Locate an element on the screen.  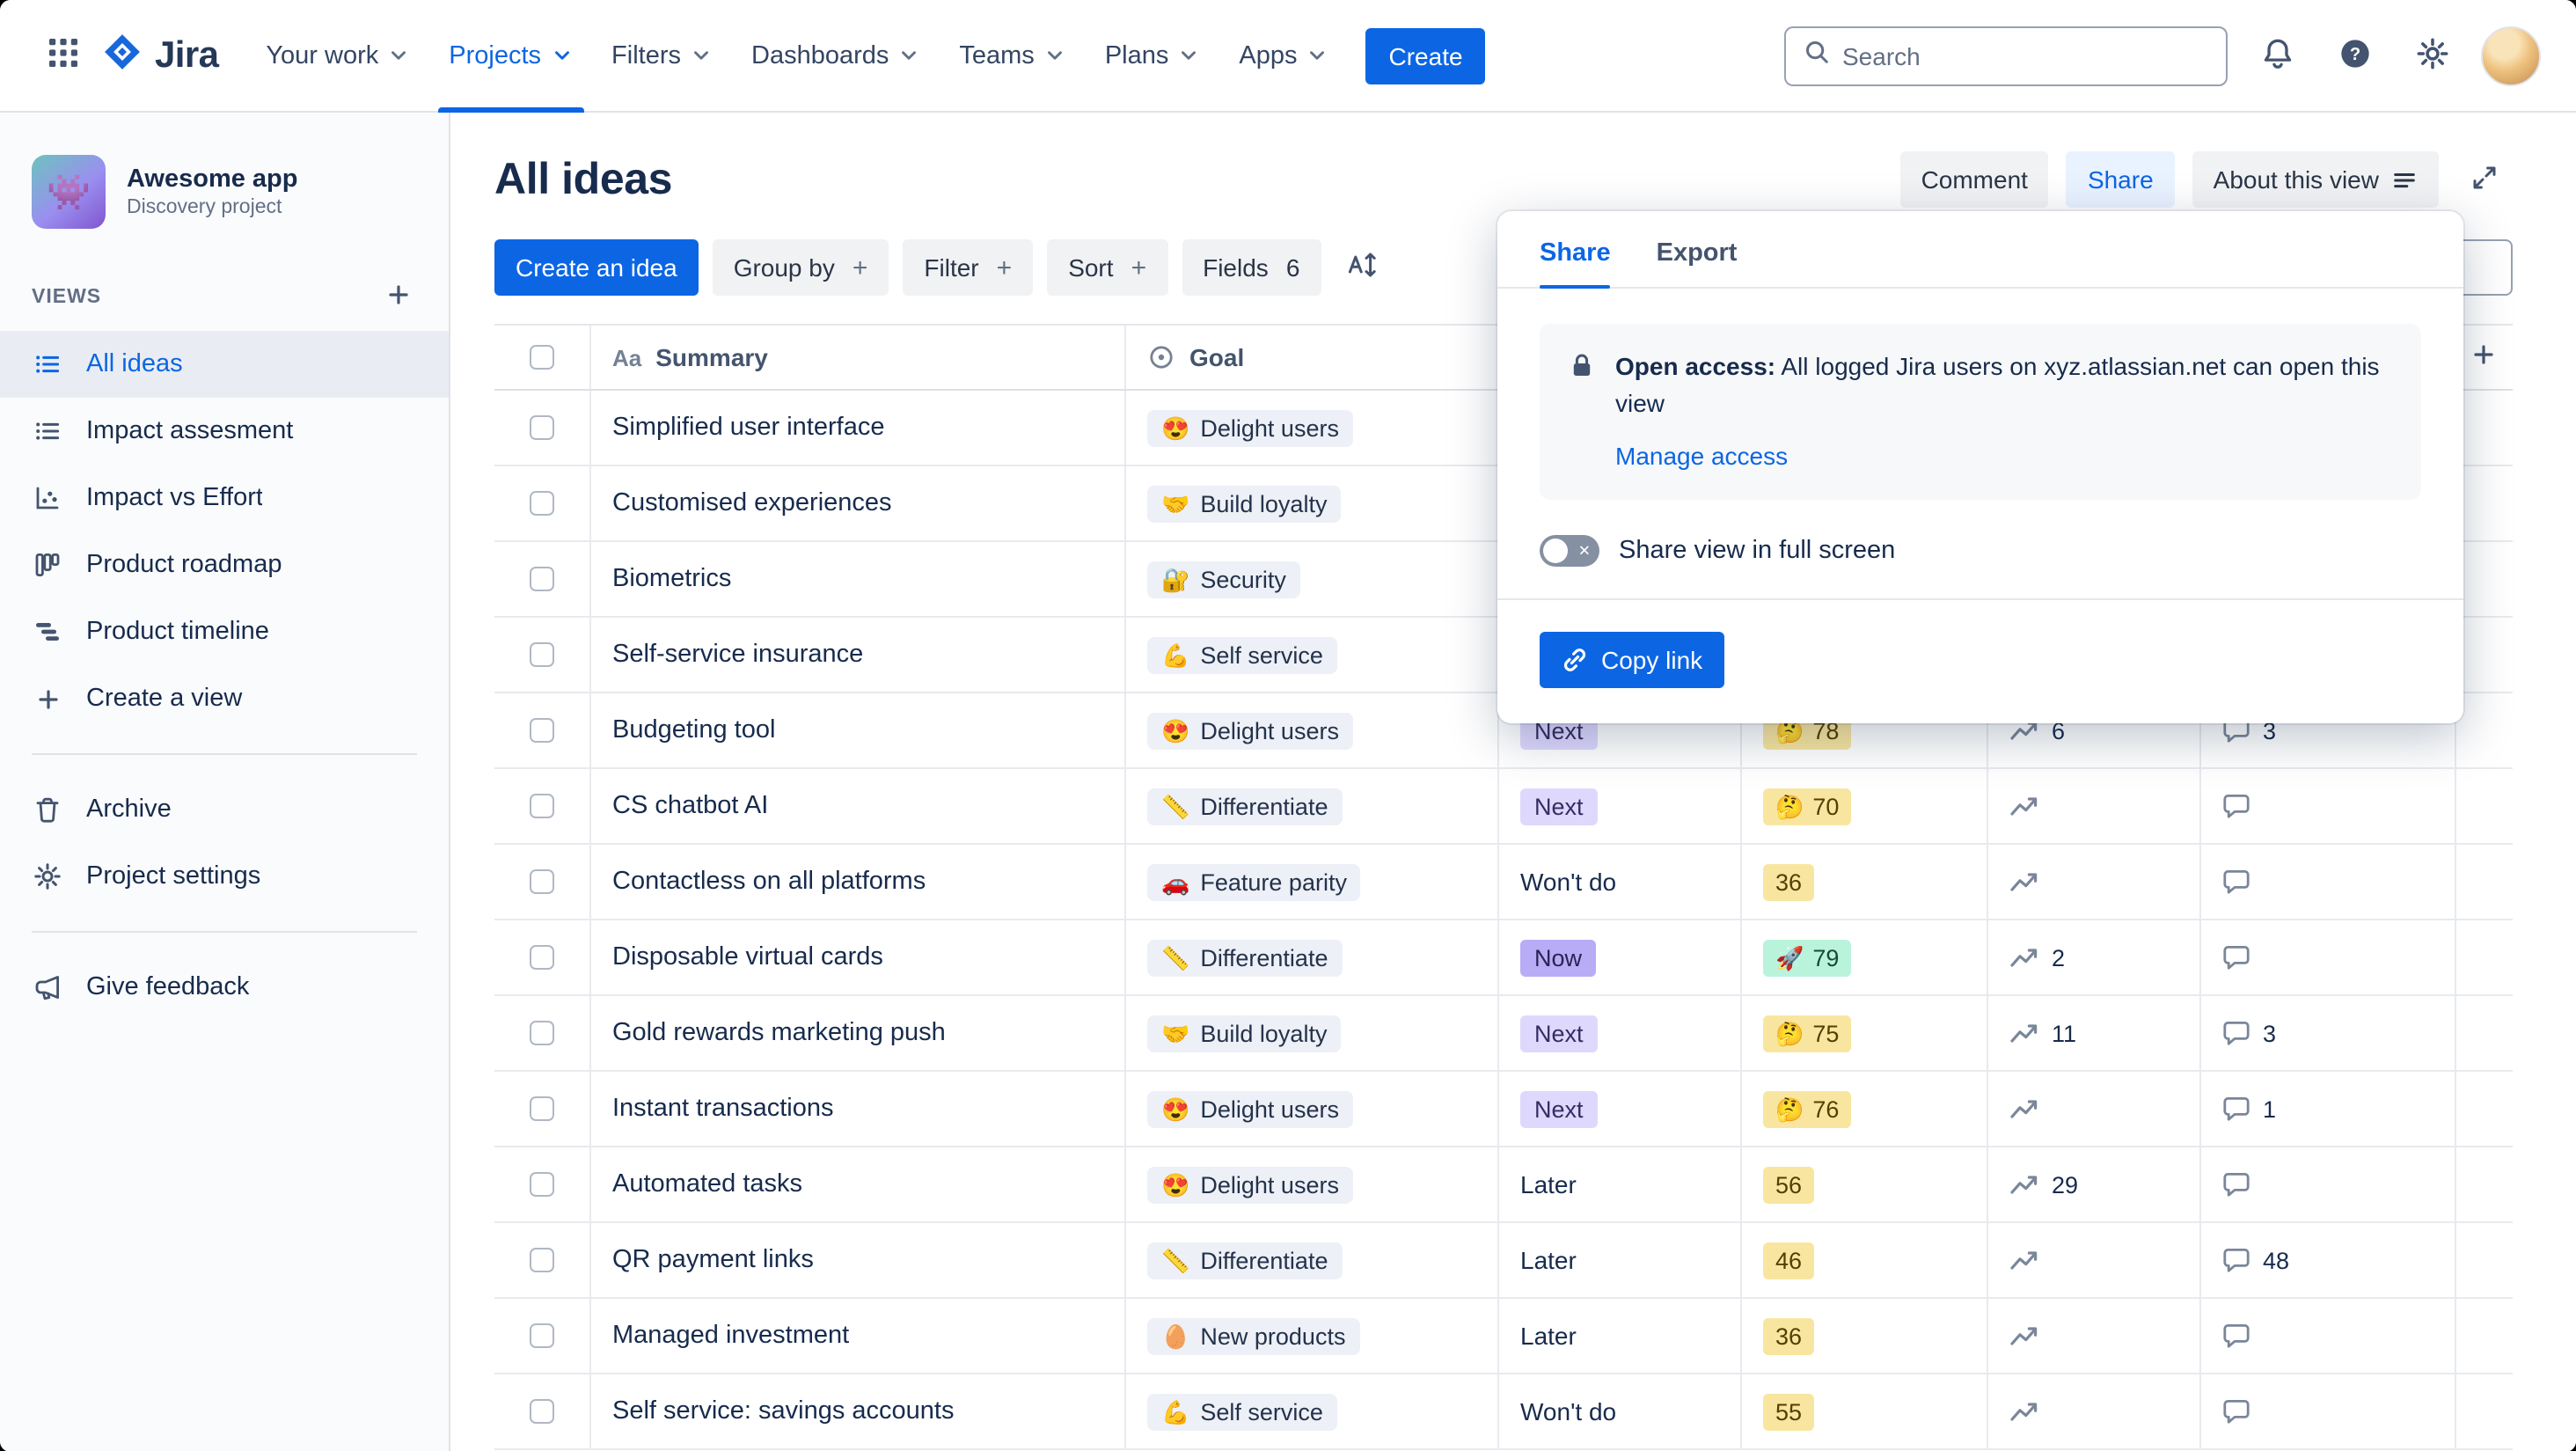
insights-trend: 29 is located at coordinates (2044, 1184).